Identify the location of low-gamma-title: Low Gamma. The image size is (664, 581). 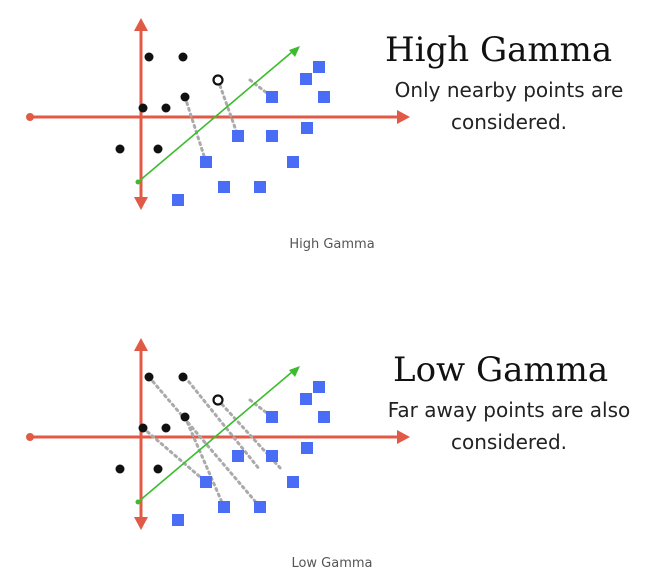
(501, 370).